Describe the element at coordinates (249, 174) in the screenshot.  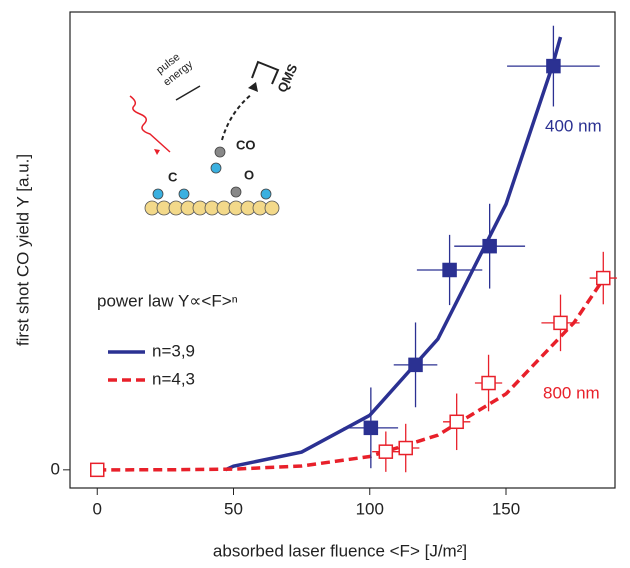
I see `inset-label: O` at that location.